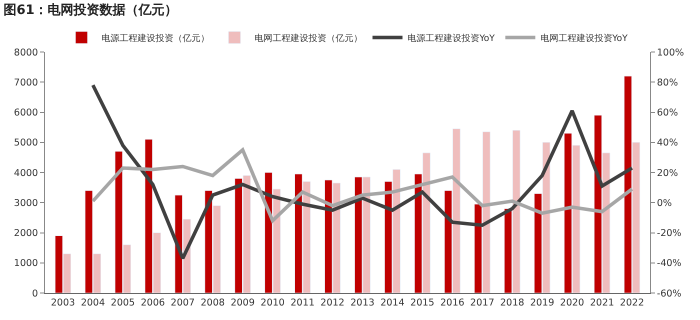 The image size is (700, 320). What do you see at coordinates (93, 302) in the screenshot?
I see `x-tick-label: 2004` at bounding box center [93, 302].